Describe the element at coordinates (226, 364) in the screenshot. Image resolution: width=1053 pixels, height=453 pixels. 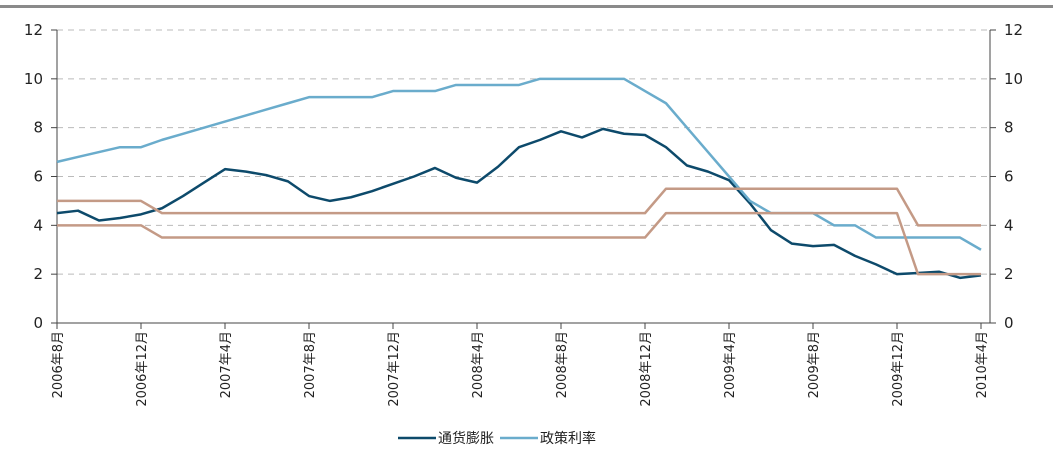
I see `x-tick-label: 2007年4月` at that location.